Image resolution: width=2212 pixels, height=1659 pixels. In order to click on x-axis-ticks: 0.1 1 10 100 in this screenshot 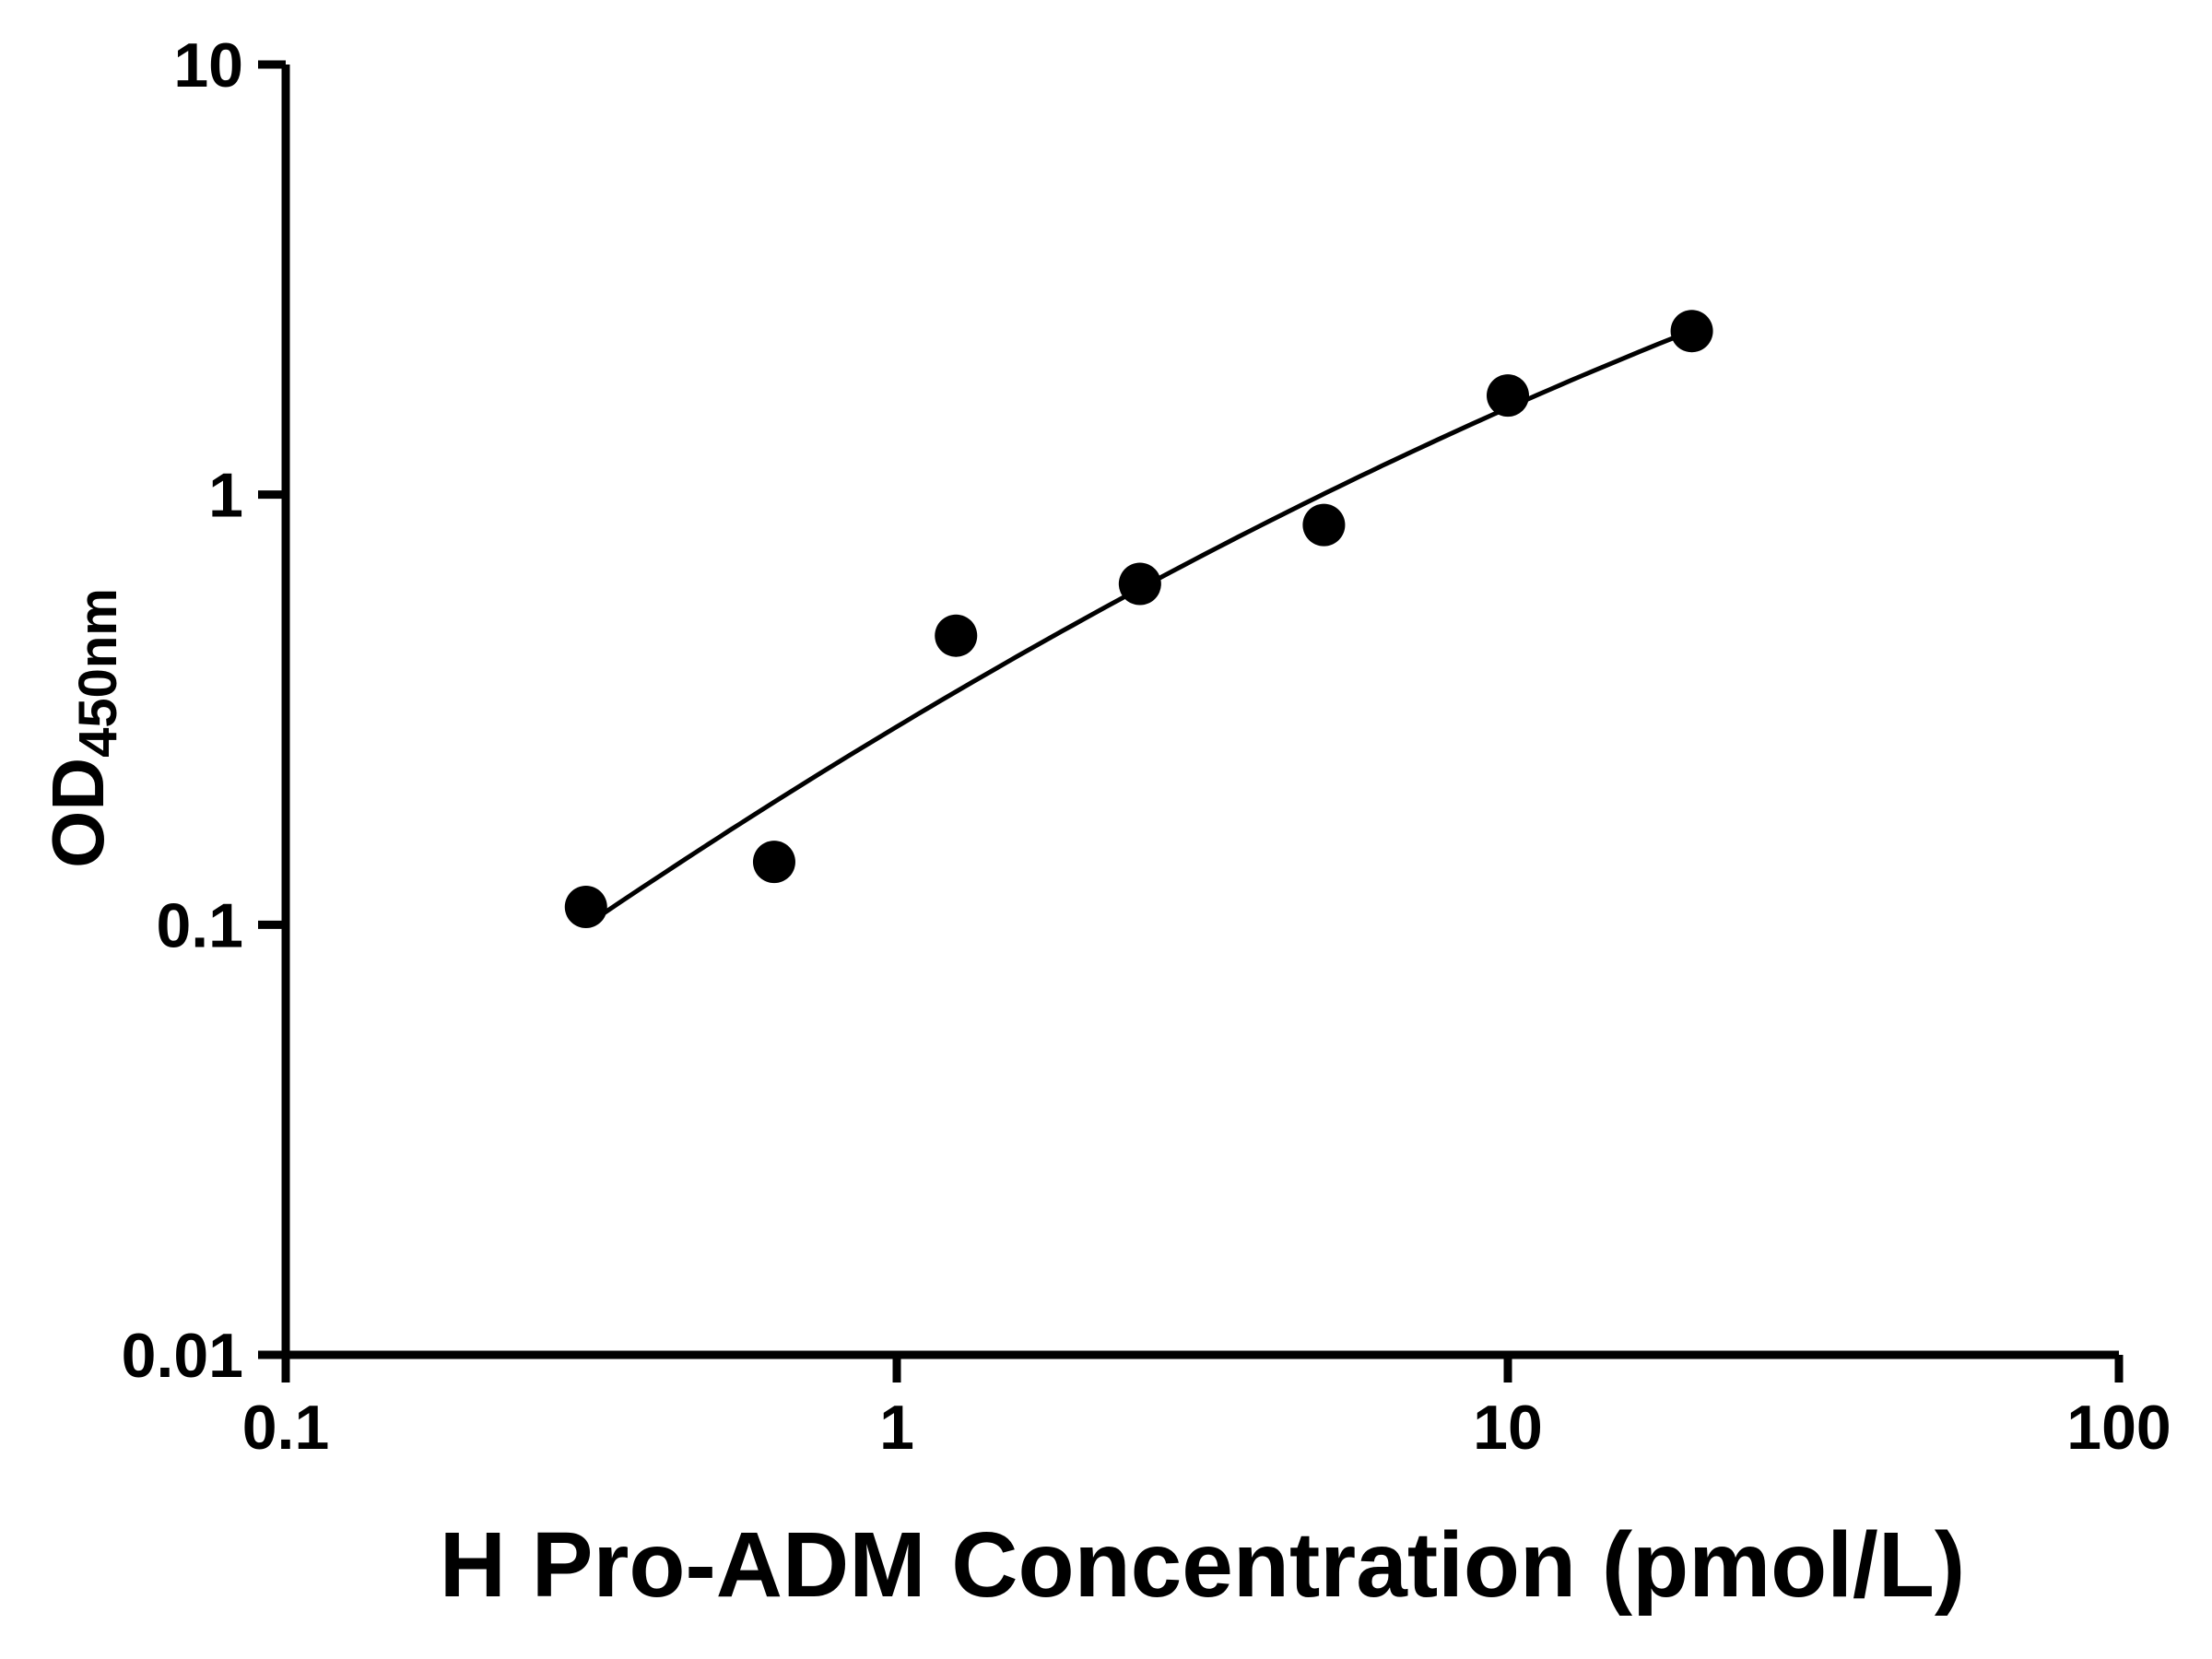, I will do `click(1206, 1409)`.